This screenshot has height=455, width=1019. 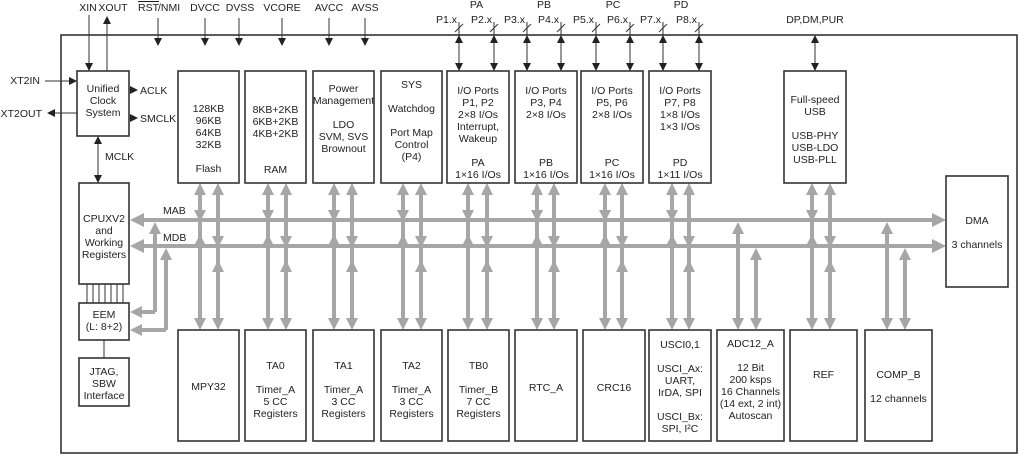 What do you see at coordinates (680, 393) in the screenshot?
I see `block-usci-text: IrDA, SPI` at bounding box center [680, 393].